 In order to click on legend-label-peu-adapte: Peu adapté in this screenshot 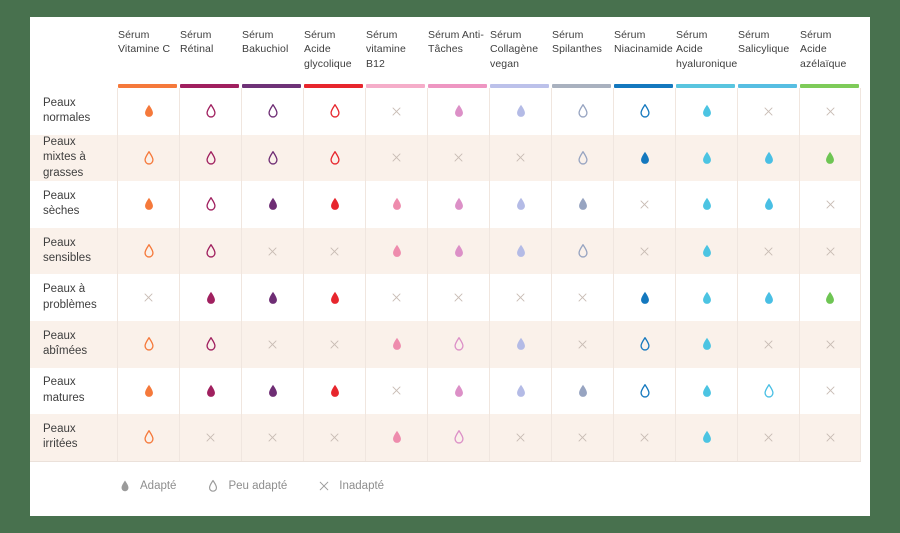, I will do `click(258, 485)`.